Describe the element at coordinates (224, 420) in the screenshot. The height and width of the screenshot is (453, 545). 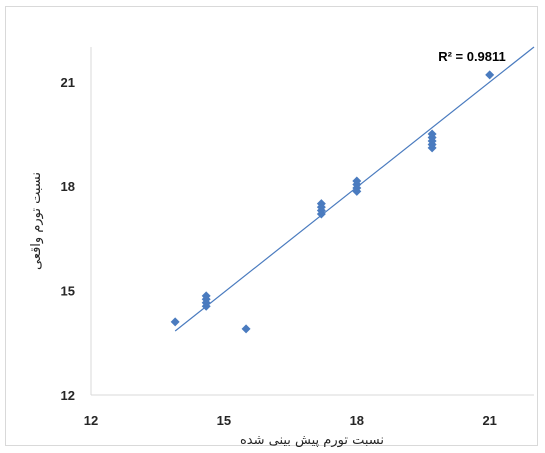
I see `x-tick-label: 15` at that location.